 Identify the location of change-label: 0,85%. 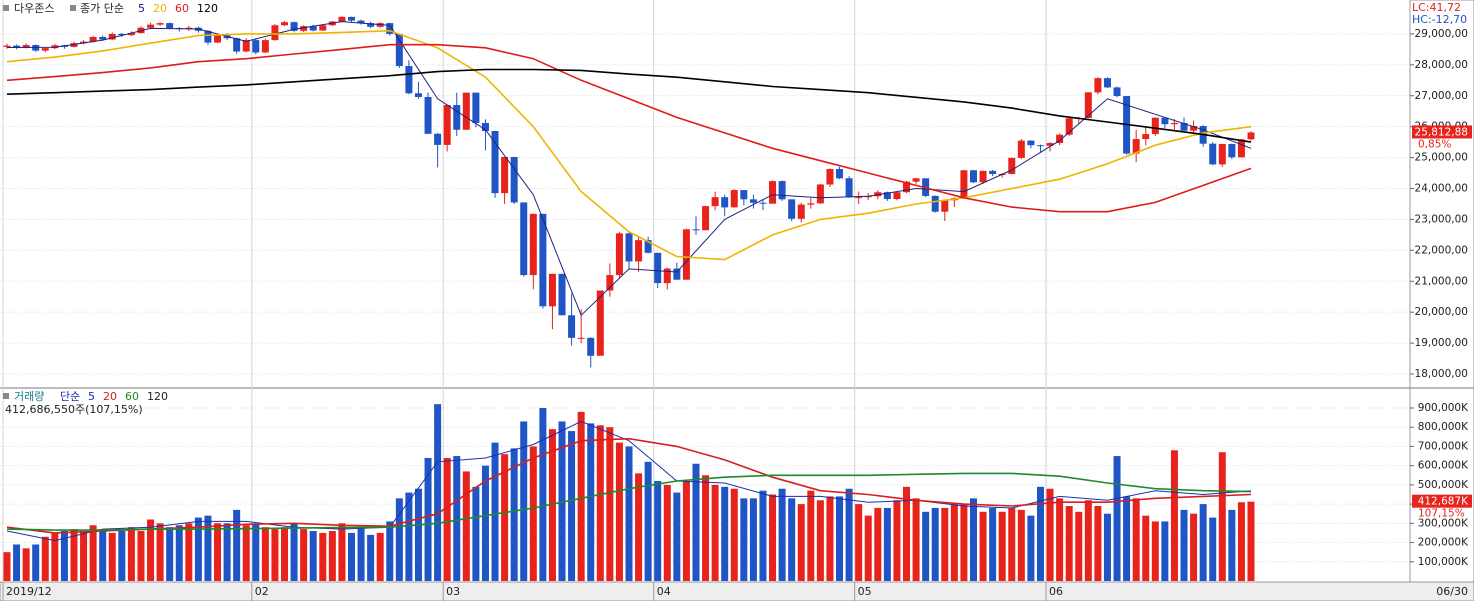
(1434, 144).